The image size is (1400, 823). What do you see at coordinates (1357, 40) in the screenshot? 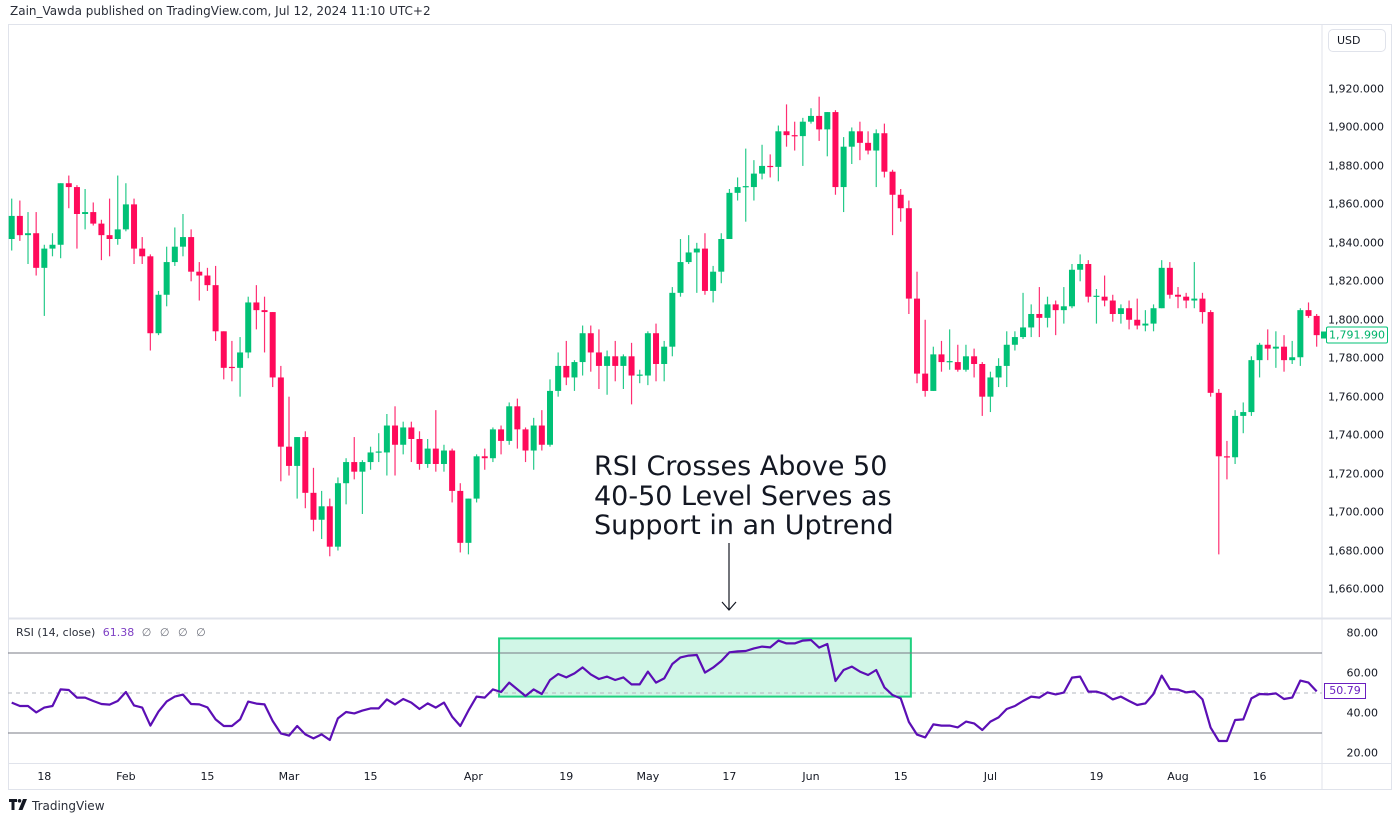
I see `currency-button: USD` at bounding box center [1357, 40].